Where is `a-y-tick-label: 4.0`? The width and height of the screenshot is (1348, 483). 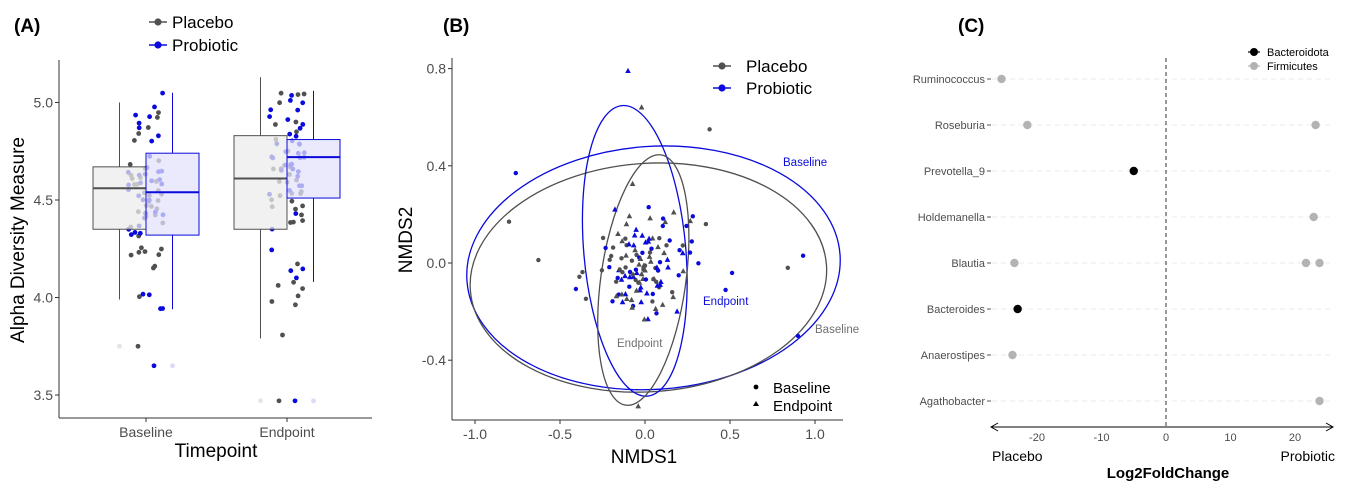
a-y-tick-label: 4.0 is located at coordinates (44, 298).